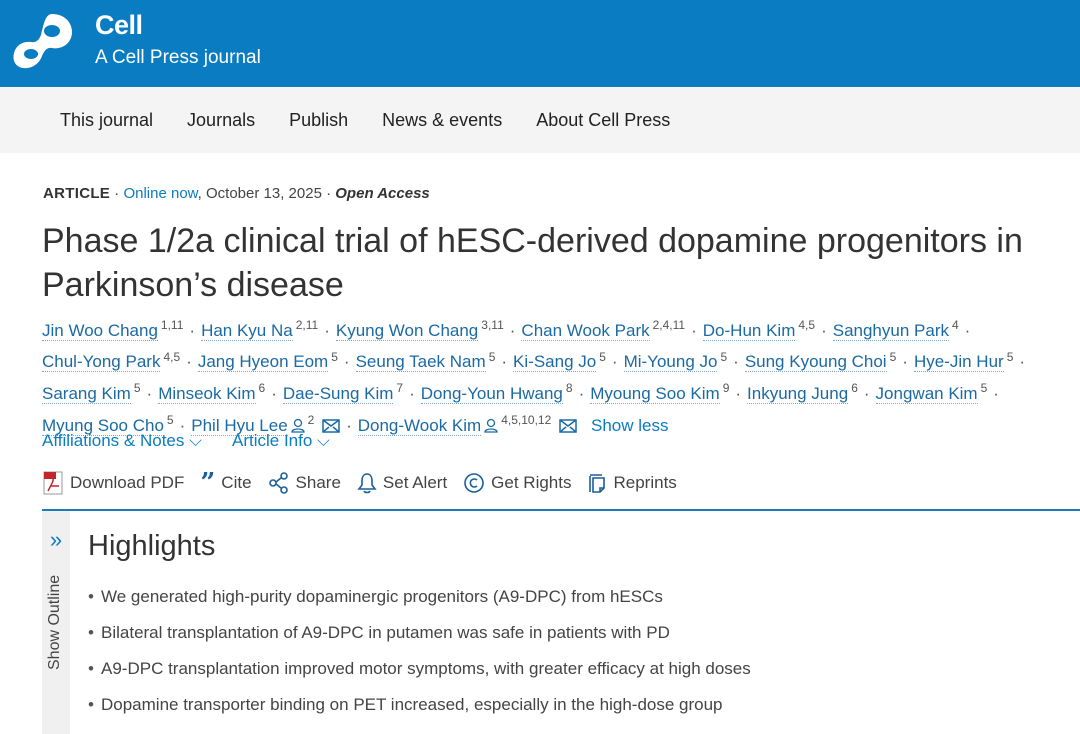 The height and width of the screenshot is (734, 1080). I want to click on reprints-button: Reprints, so click(632, 483).